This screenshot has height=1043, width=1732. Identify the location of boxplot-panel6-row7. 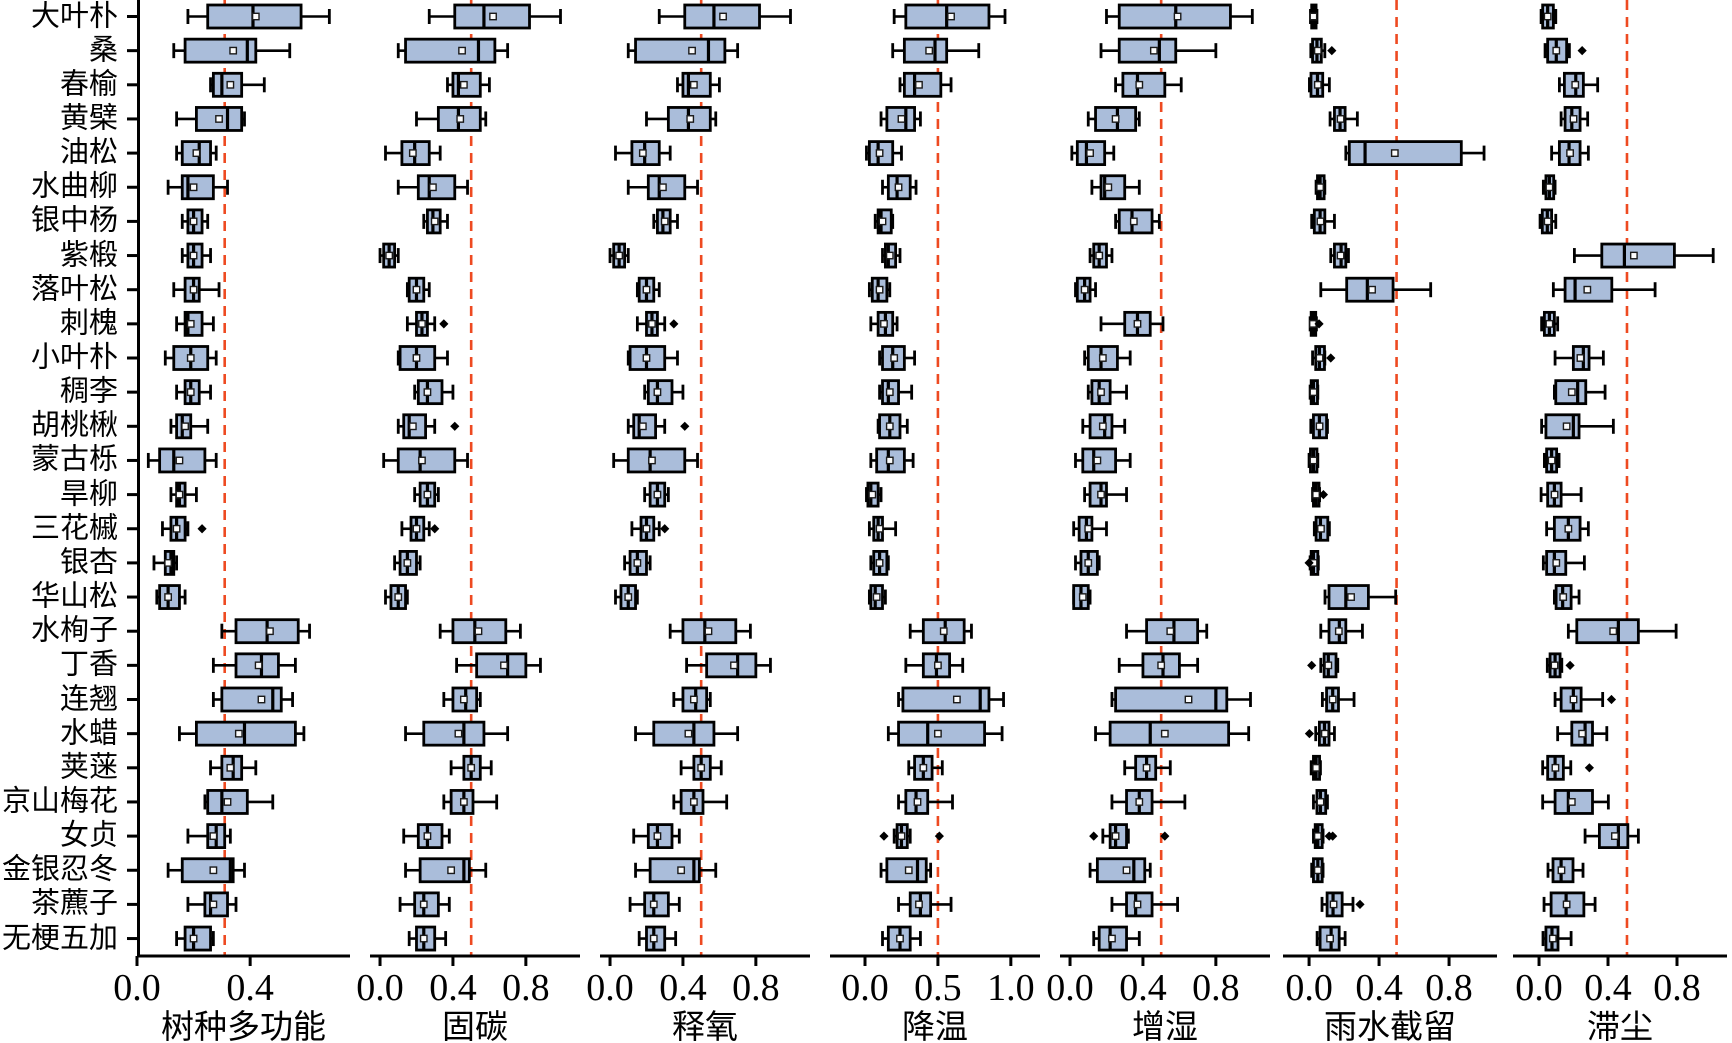
(1323, 221).